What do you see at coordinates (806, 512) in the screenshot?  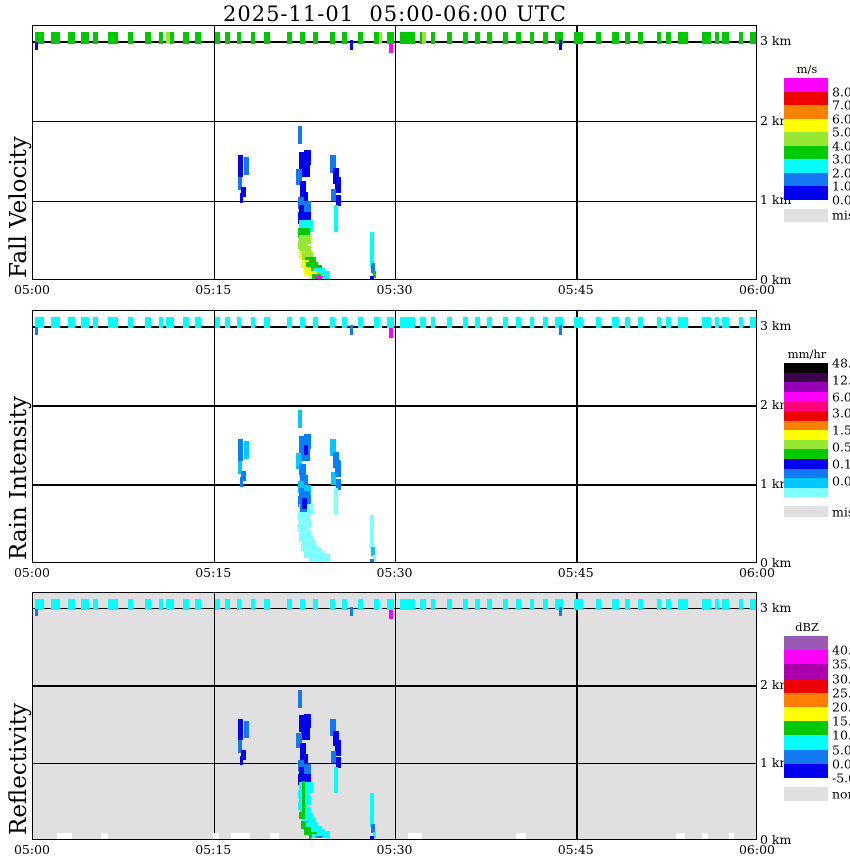 I see `colorbar-missing-swatch` at bounding box center [806, 512].